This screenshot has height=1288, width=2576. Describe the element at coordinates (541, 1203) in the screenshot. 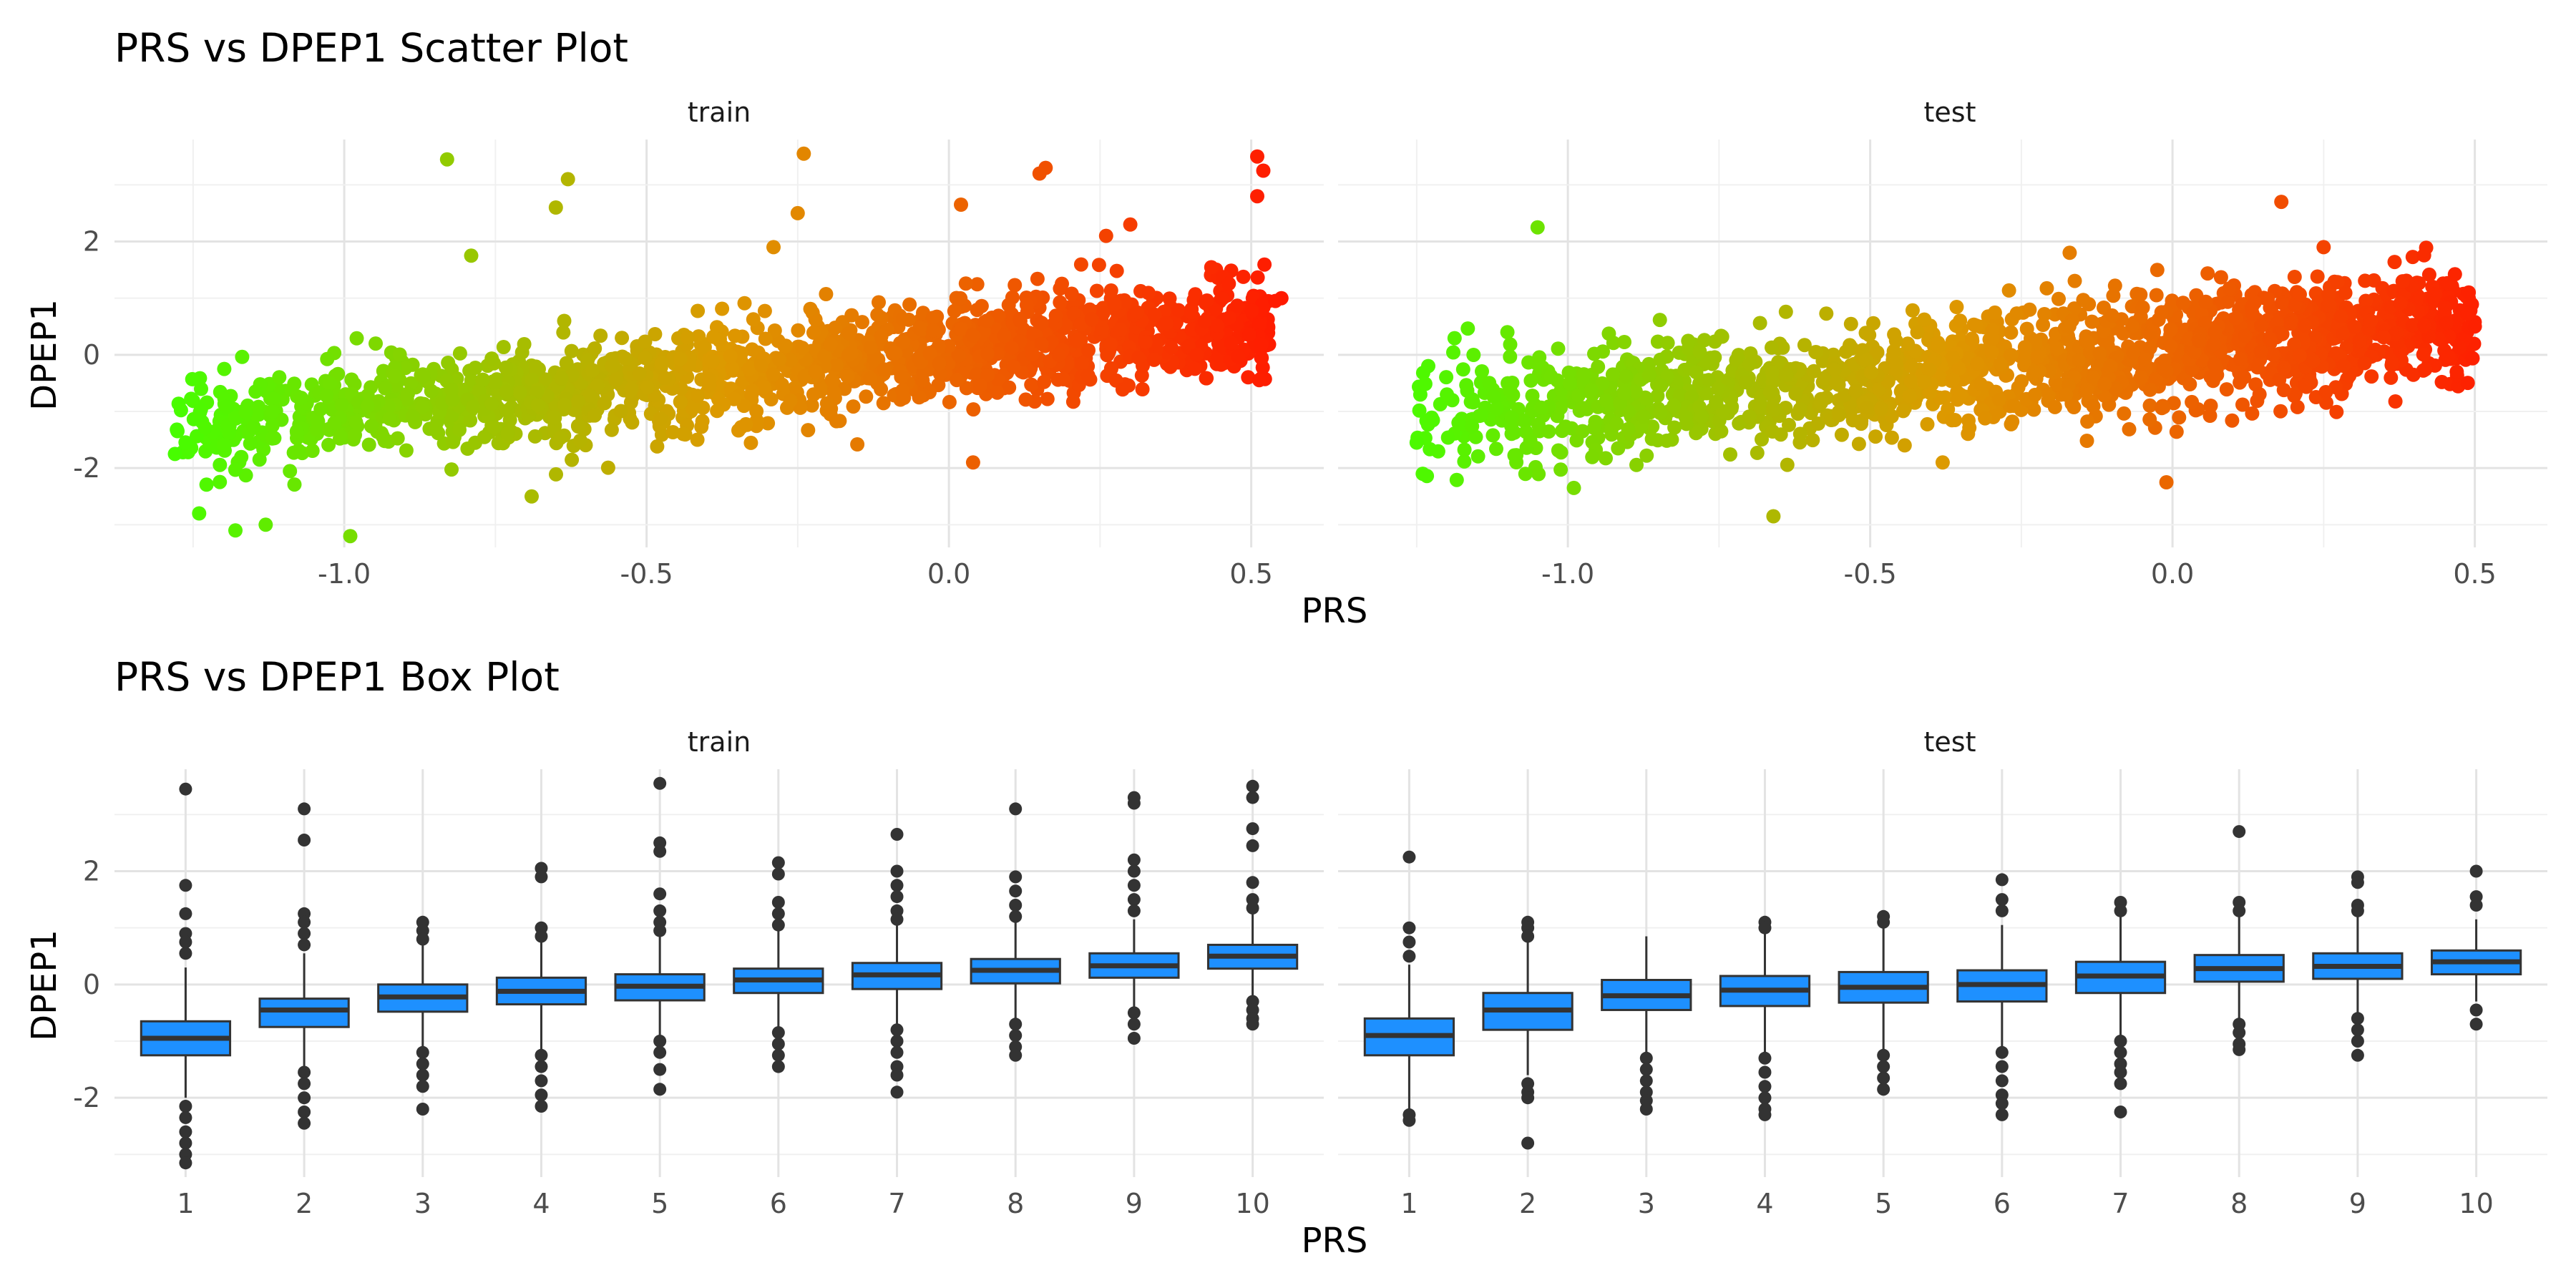

I see `box-train-x-tick-label: 4` at that location.